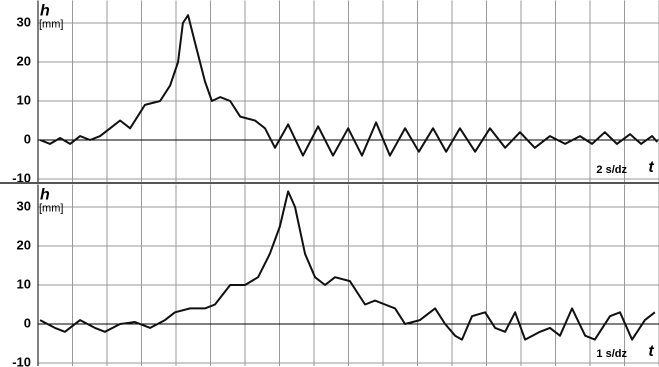 This screenshot has width=659, height=367. Describe the element at coordinates (611, 170) in the screenshot. I see `annotation: 2 s/dz` at that location.